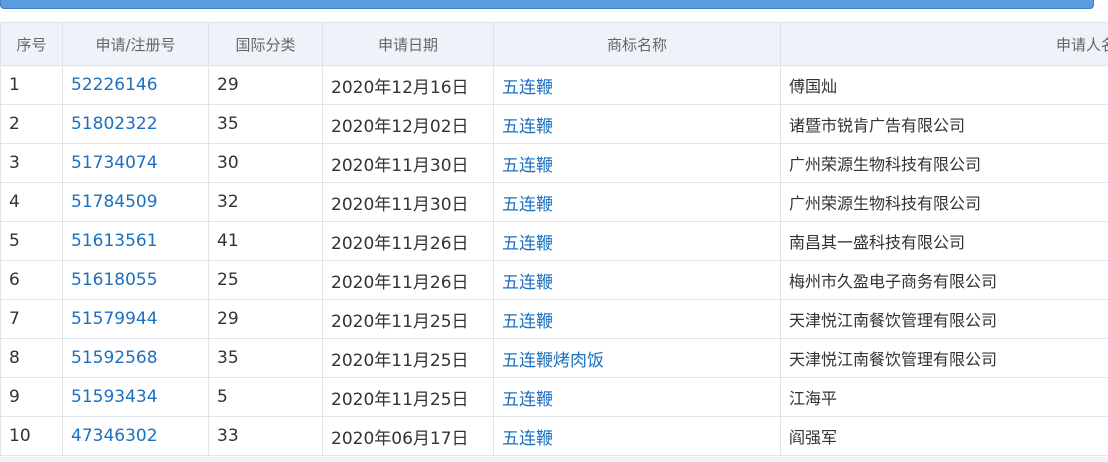  I want to click on column-header: 国际分类, so click(265, 44).